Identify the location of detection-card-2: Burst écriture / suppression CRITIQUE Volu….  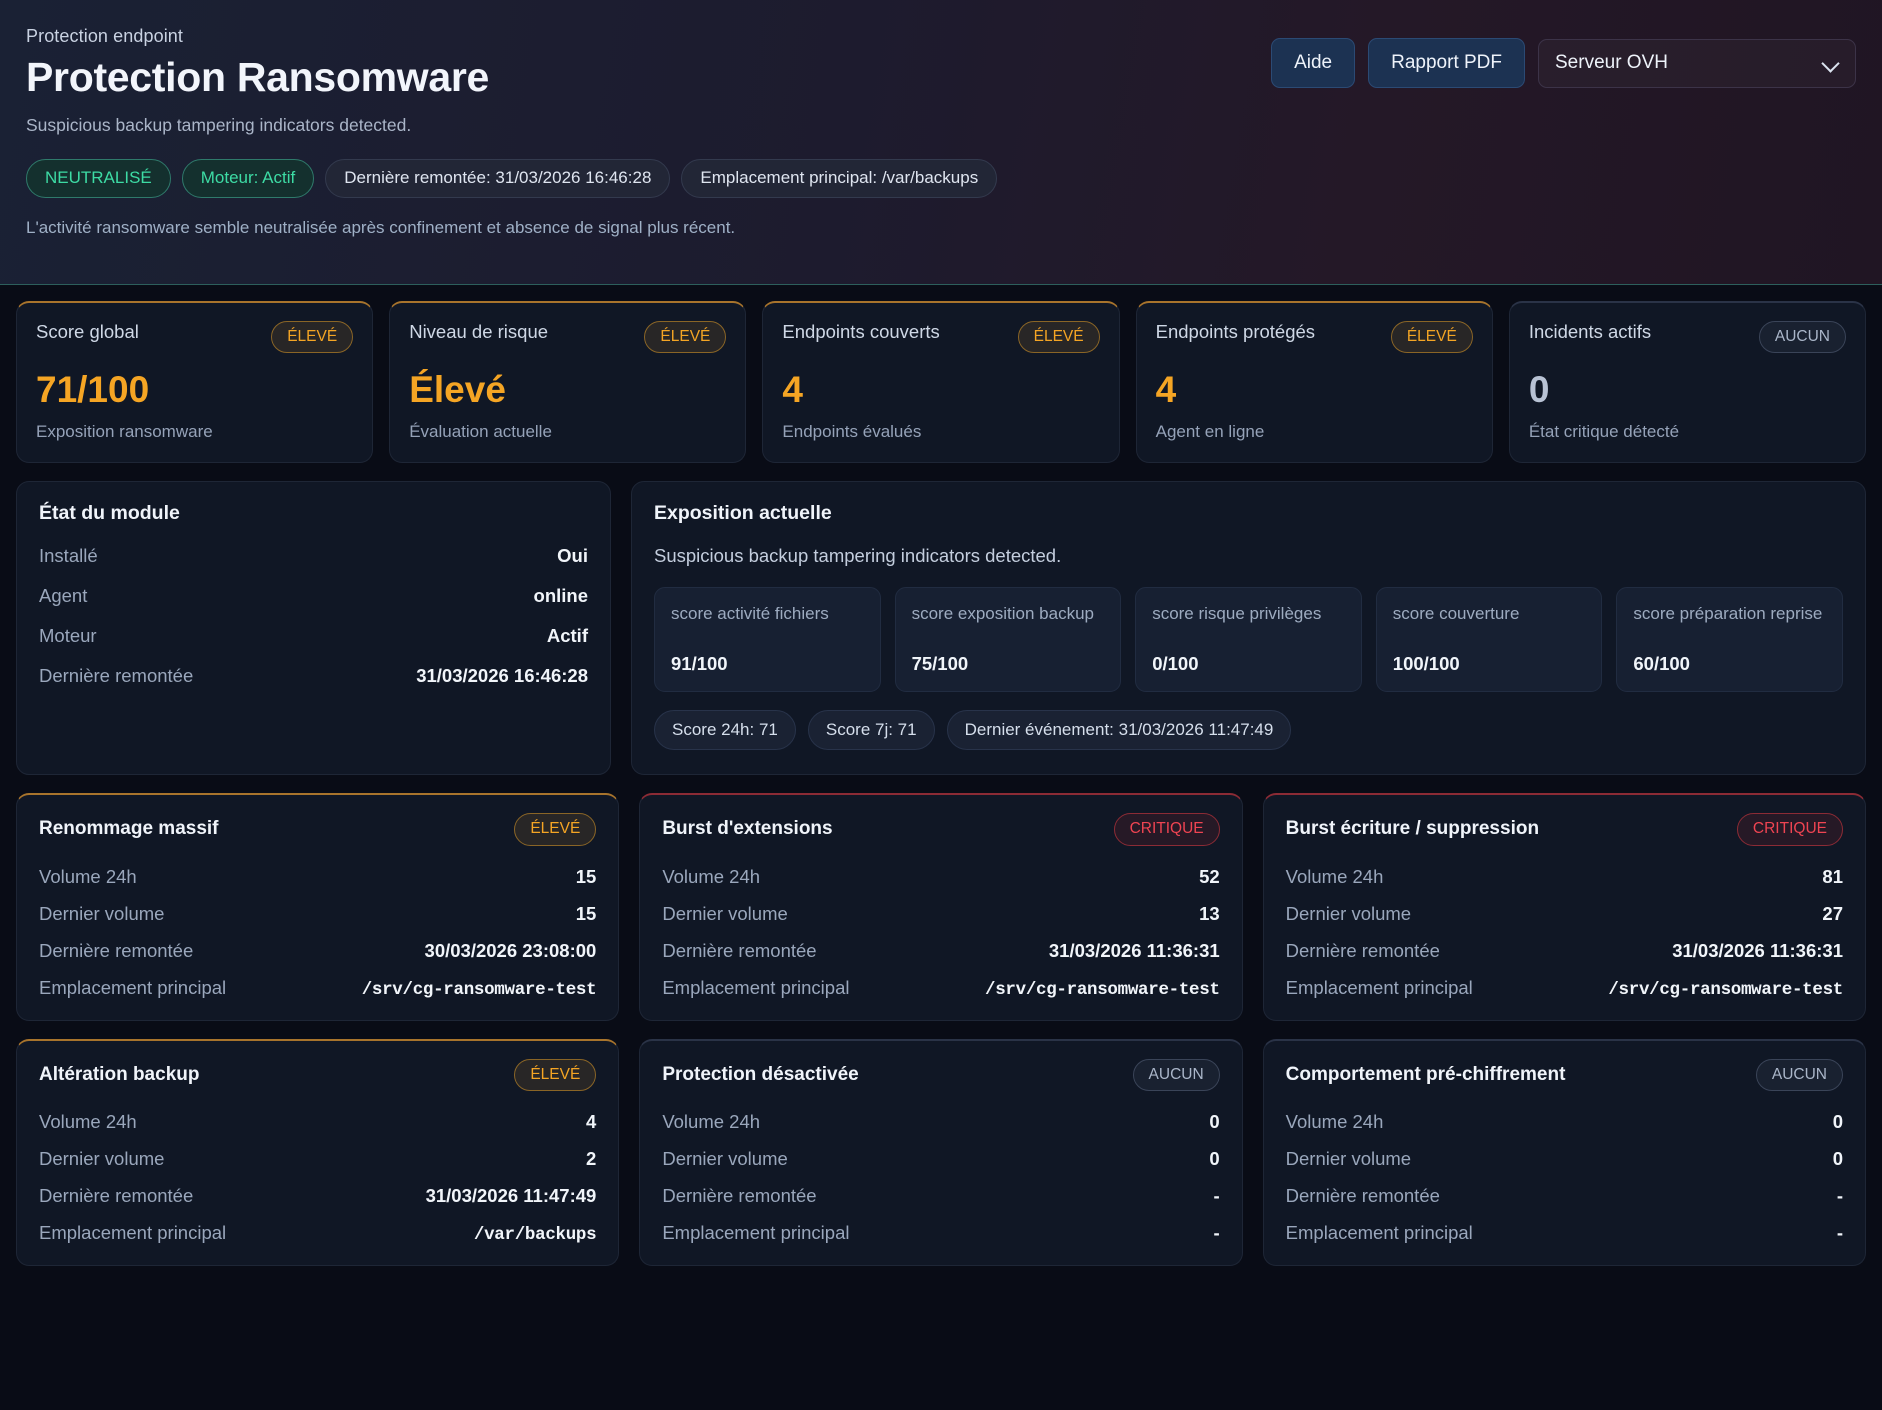
(1564, 907).